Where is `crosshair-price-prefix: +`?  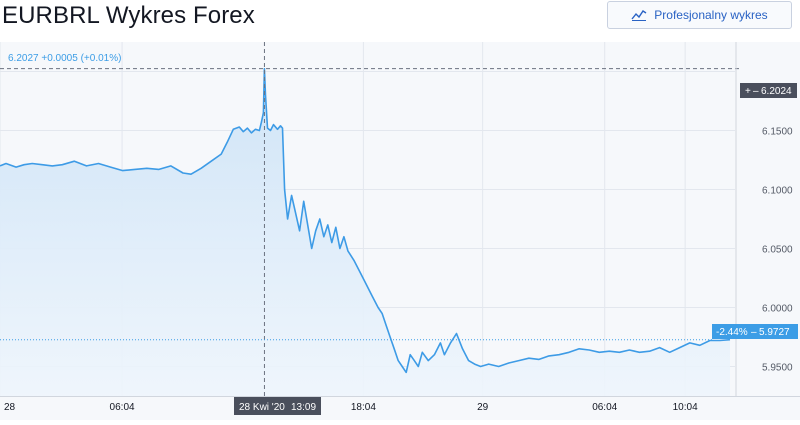 crosshair-price-prefix: + is located at coordinates (748, 91).